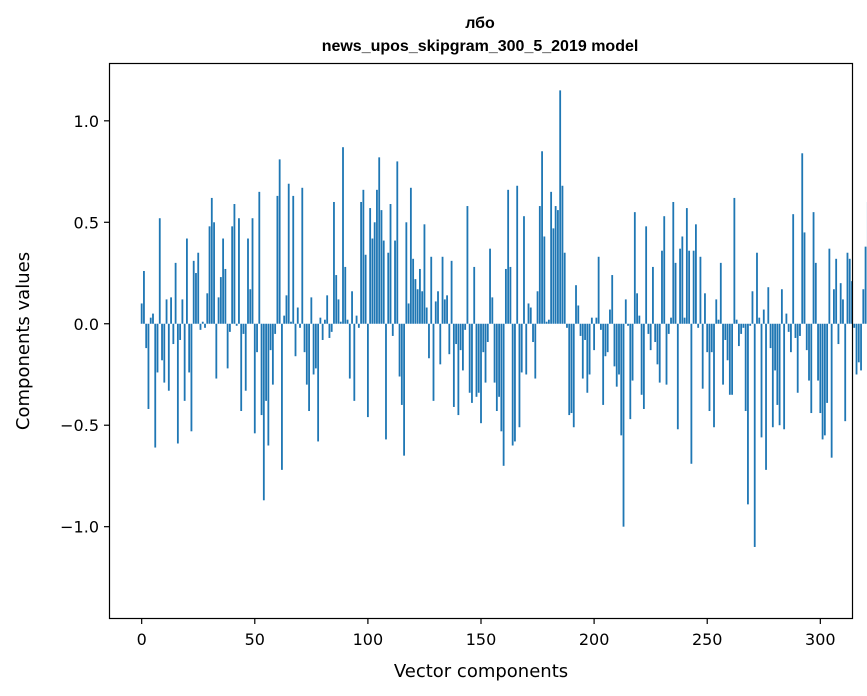 The height and width of the screenshot is (696, 867). Describe the element at coordinates (79, 527) in the screenshot. I see `y-tick-label: −1.0` at that location.